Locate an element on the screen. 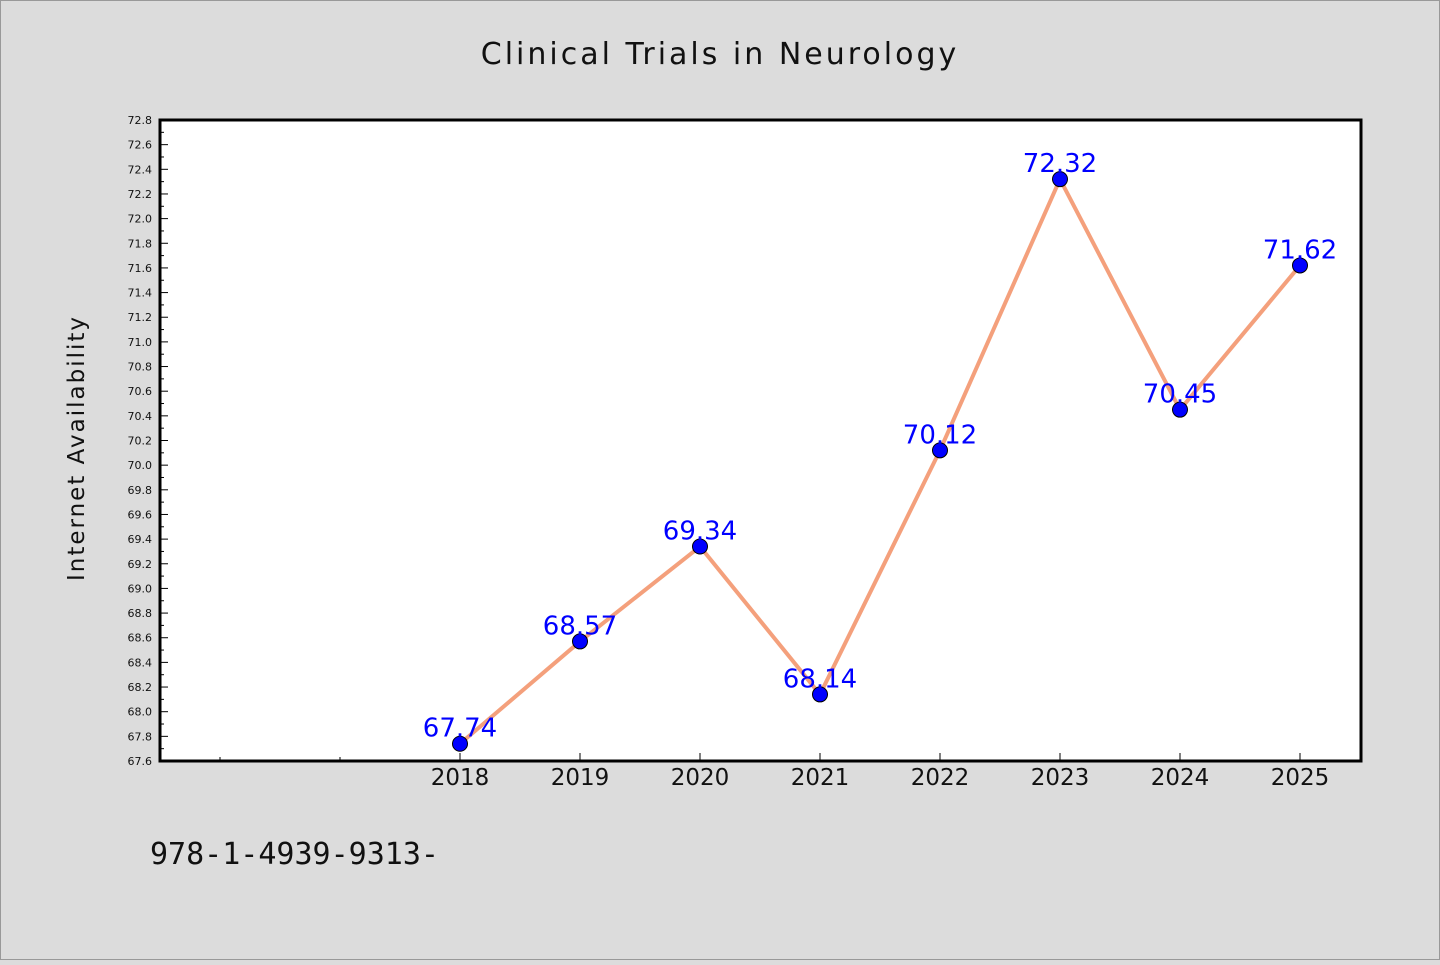  data-label: 67.74 is located at coordinates (460, 729).